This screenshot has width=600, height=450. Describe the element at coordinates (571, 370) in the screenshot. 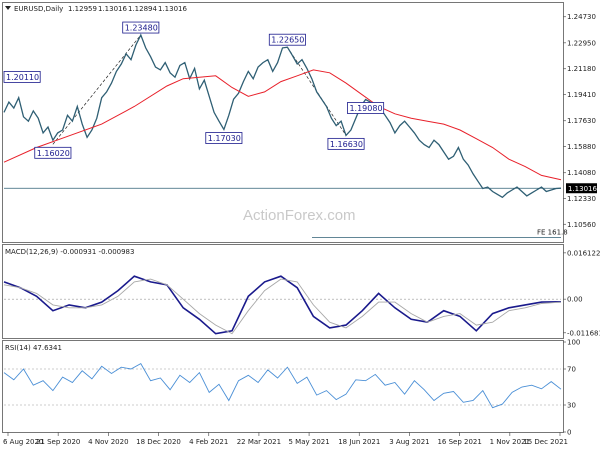

I see `rsi-y-tick-label: 70` at that location.